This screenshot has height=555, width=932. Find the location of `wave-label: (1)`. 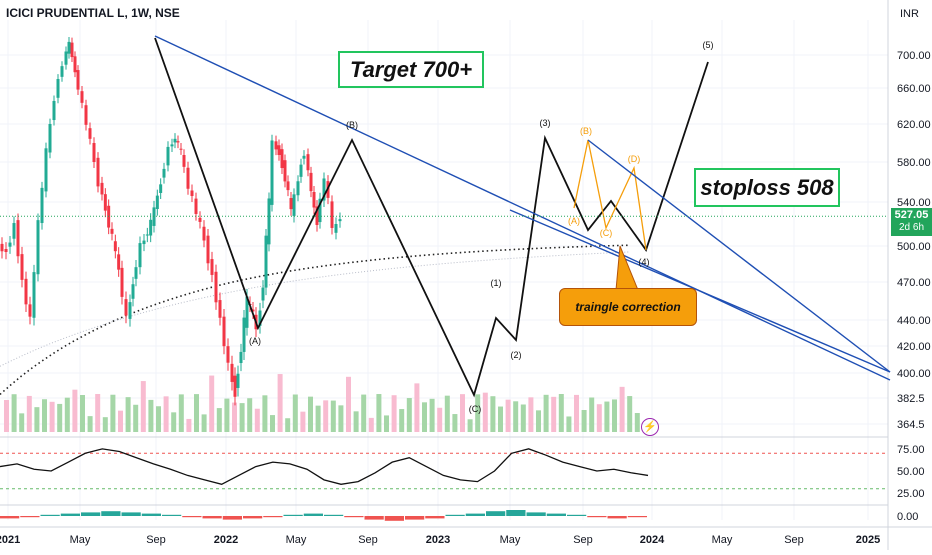

wave-label: (1) is located at coordinates (496, 283).